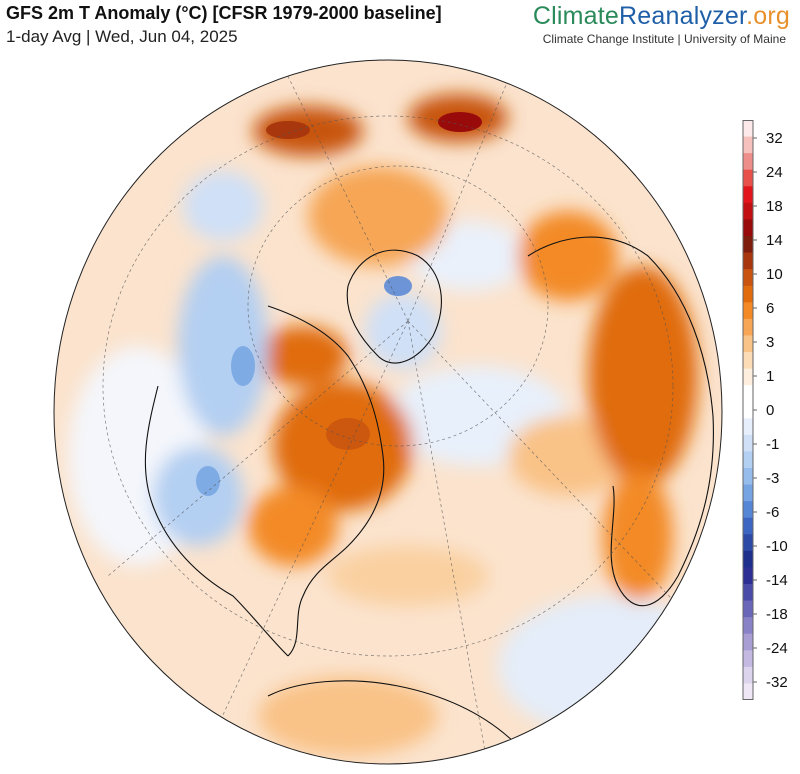 The width and height of the screenshot is (800, 774). I want to click on colorbar-tick-label: 3, so click(770, 342).